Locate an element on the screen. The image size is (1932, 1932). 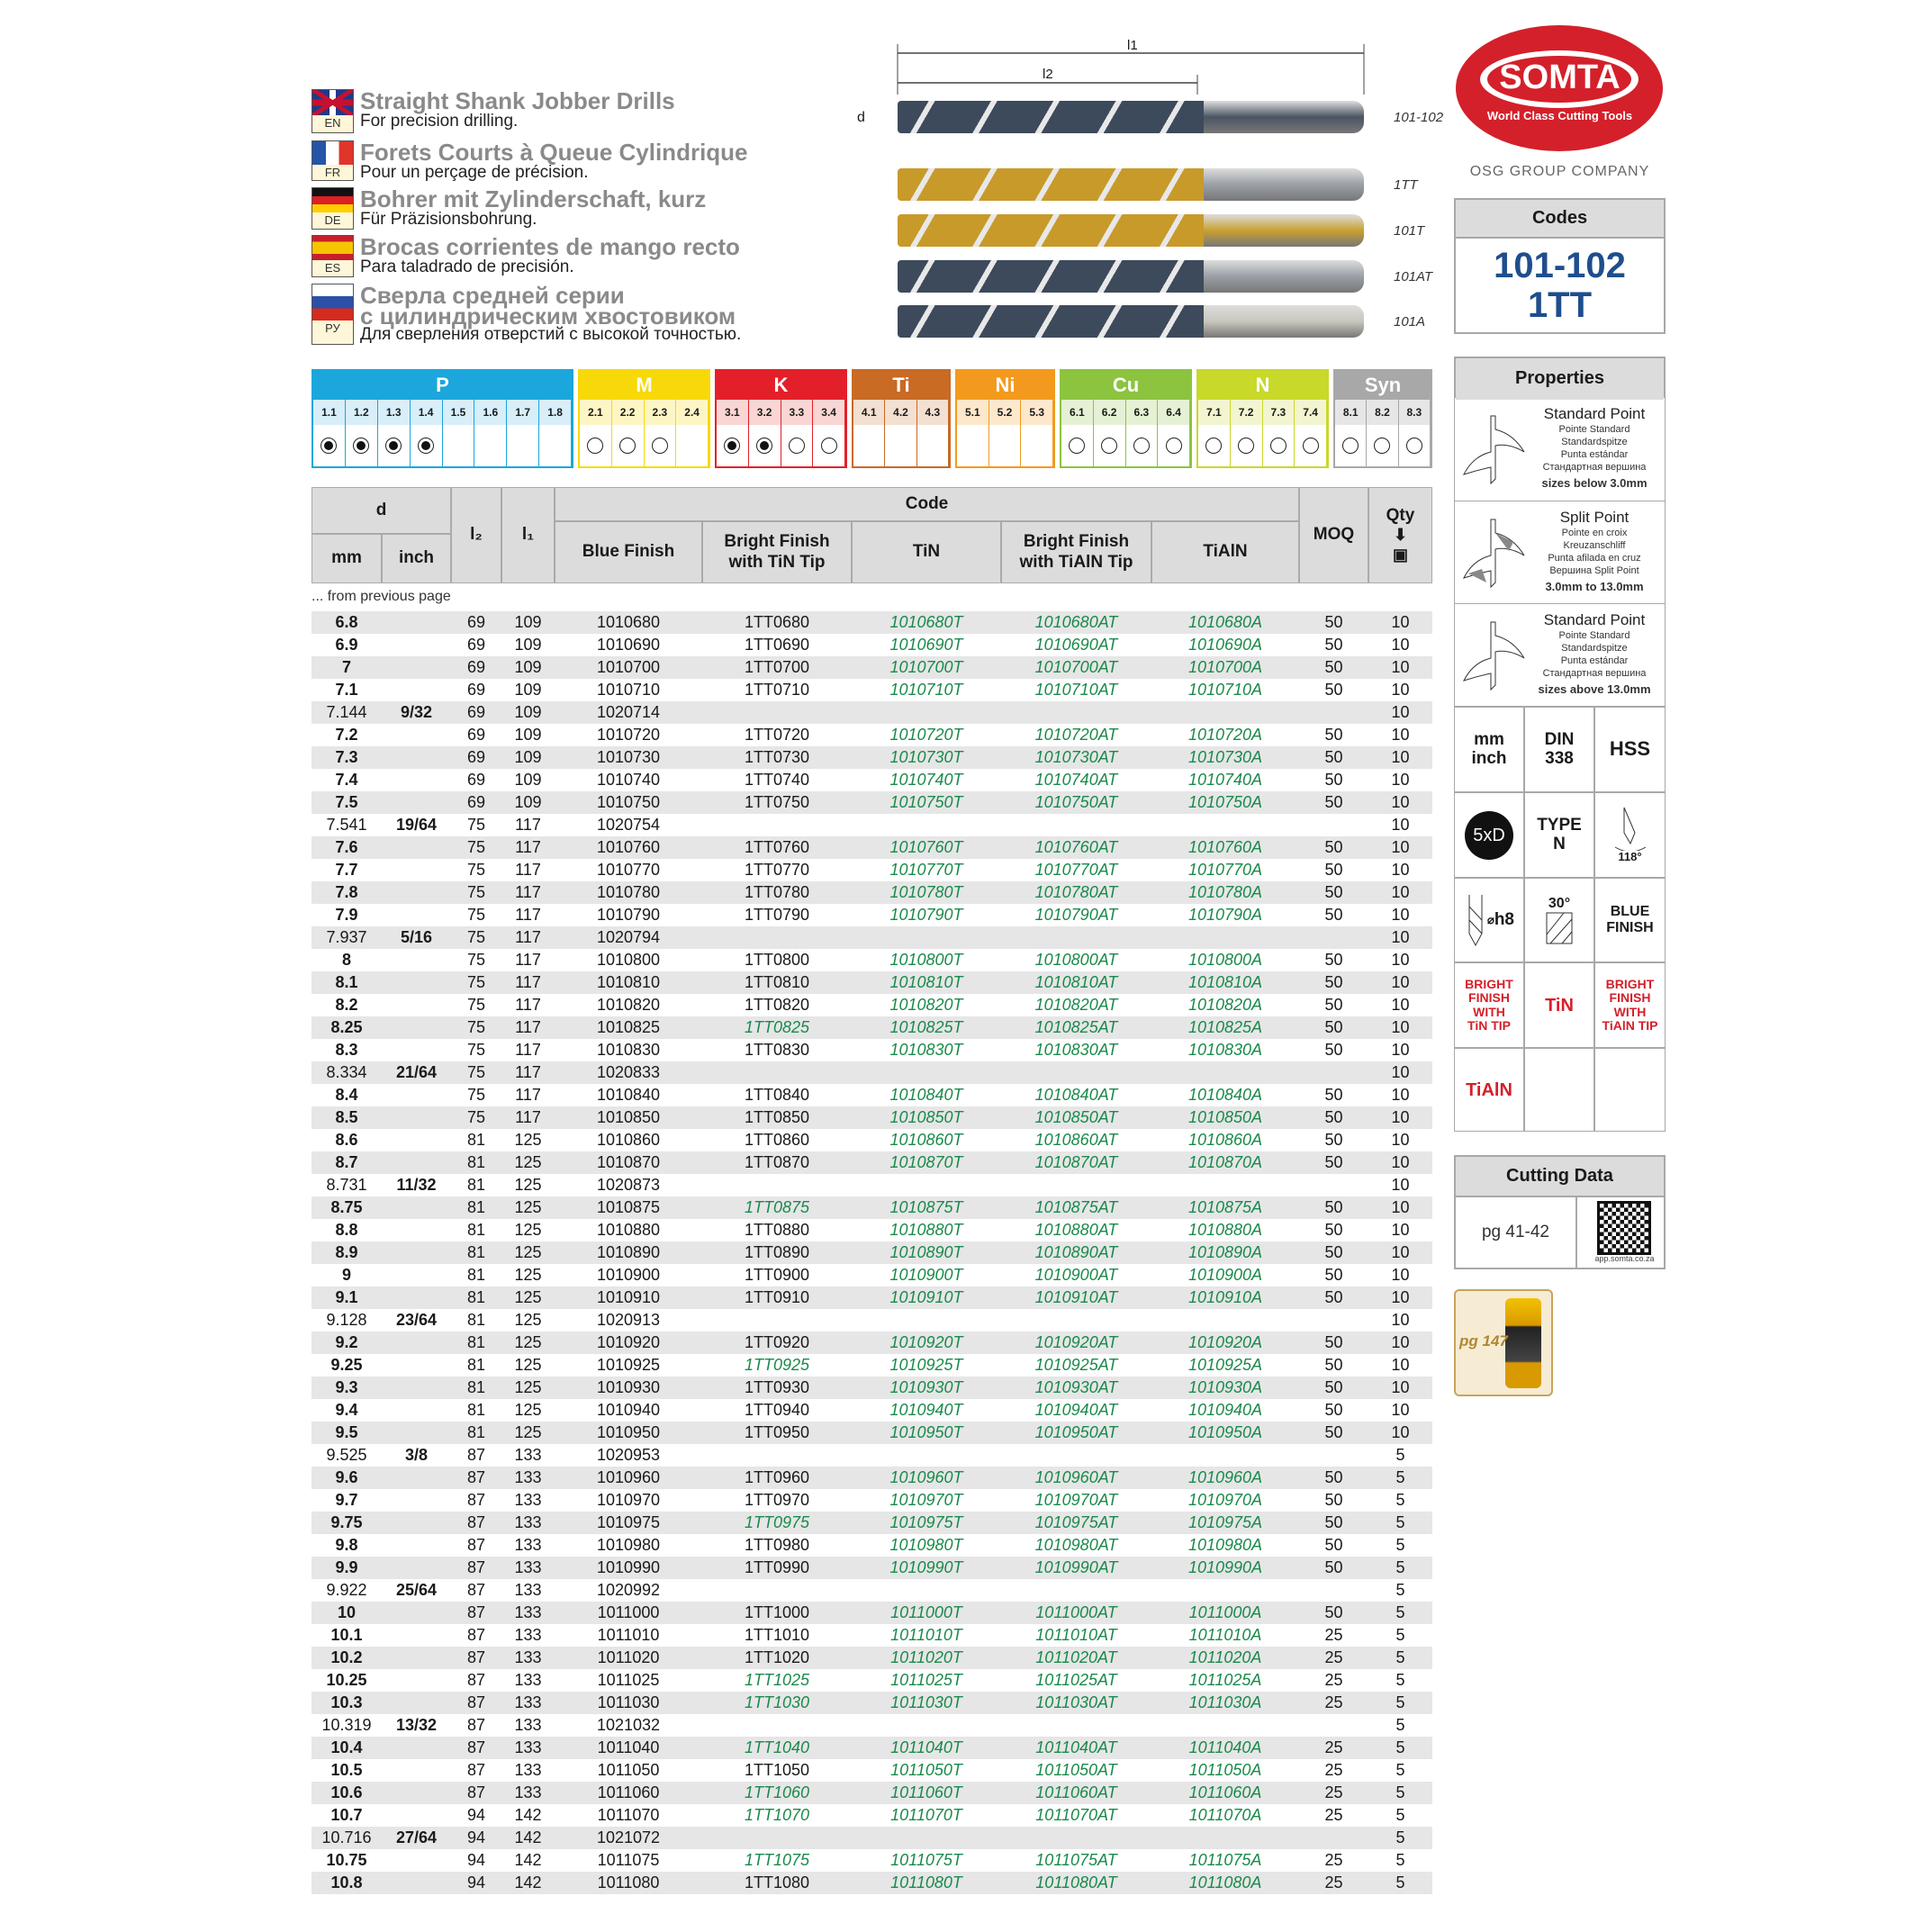
prop-din: DIN is located at coordinates (1560, 739).